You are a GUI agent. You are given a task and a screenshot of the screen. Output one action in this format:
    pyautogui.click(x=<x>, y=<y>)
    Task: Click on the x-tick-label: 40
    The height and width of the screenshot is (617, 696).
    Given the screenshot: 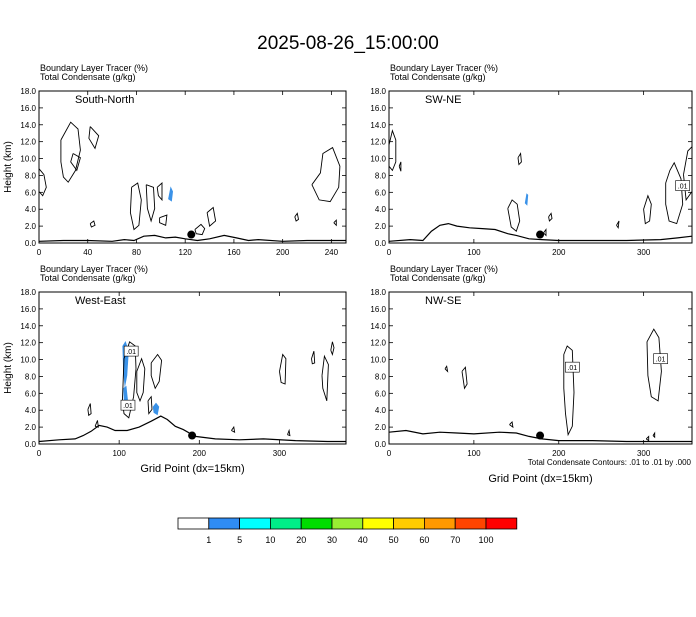 What is the action you would take?
    pyautogui.click(x=87, y=252)
    